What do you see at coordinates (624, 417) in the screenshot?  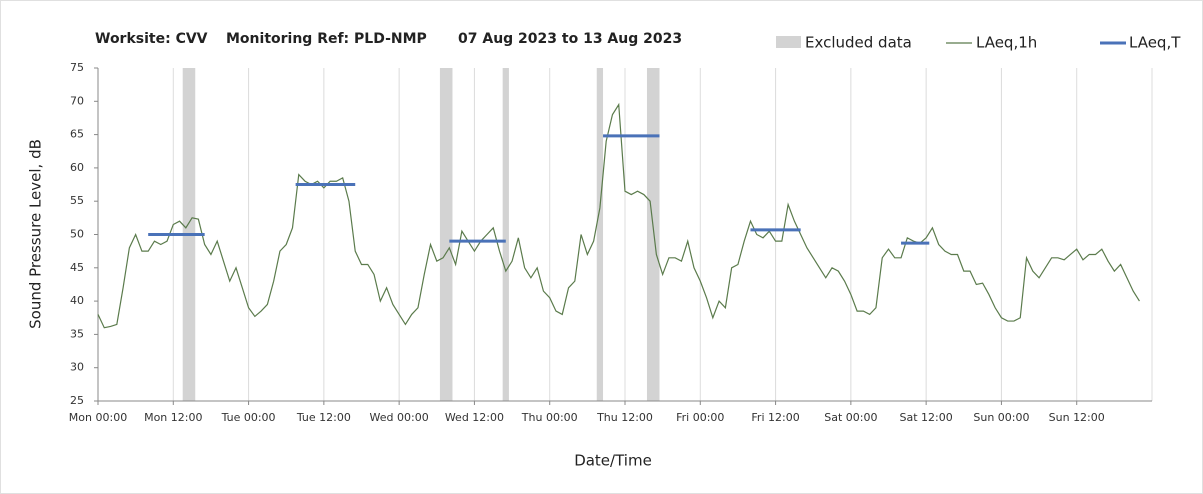 I see `x-tick-label: Thu 12:00` at bounding box center [624, 417].